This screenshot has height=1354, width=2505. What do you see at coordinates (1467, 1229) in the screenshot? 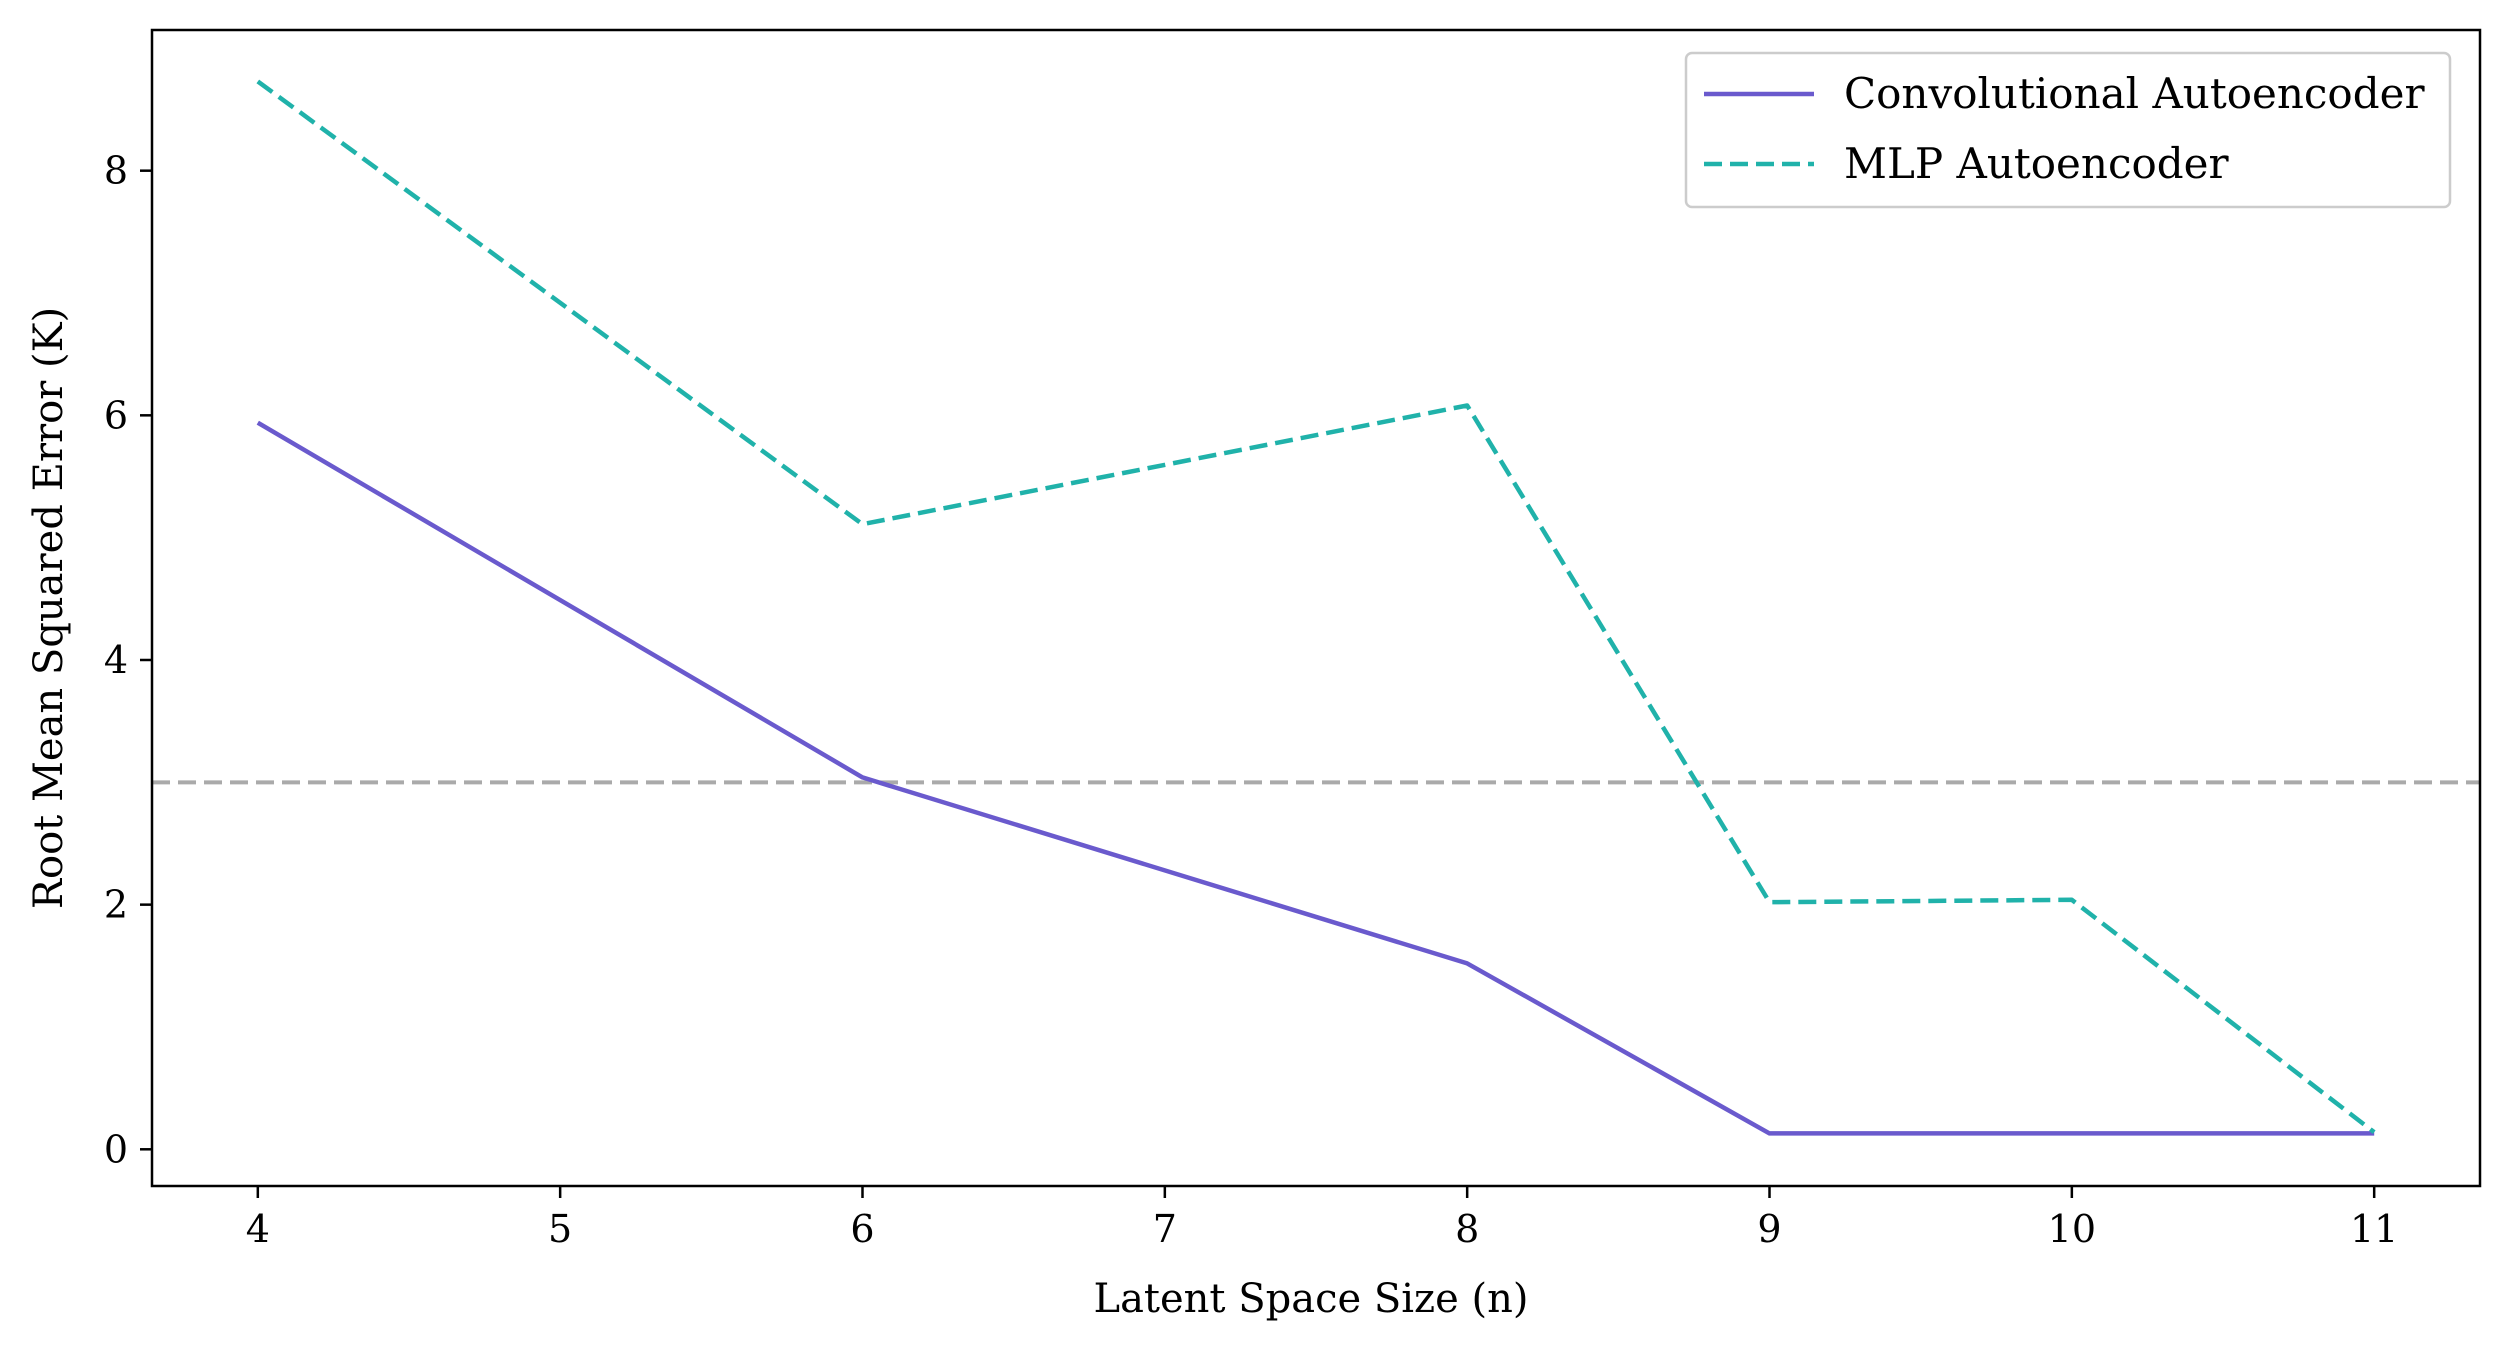
I see `x-tick-label: 8` at bounding box center [1467, 1229].